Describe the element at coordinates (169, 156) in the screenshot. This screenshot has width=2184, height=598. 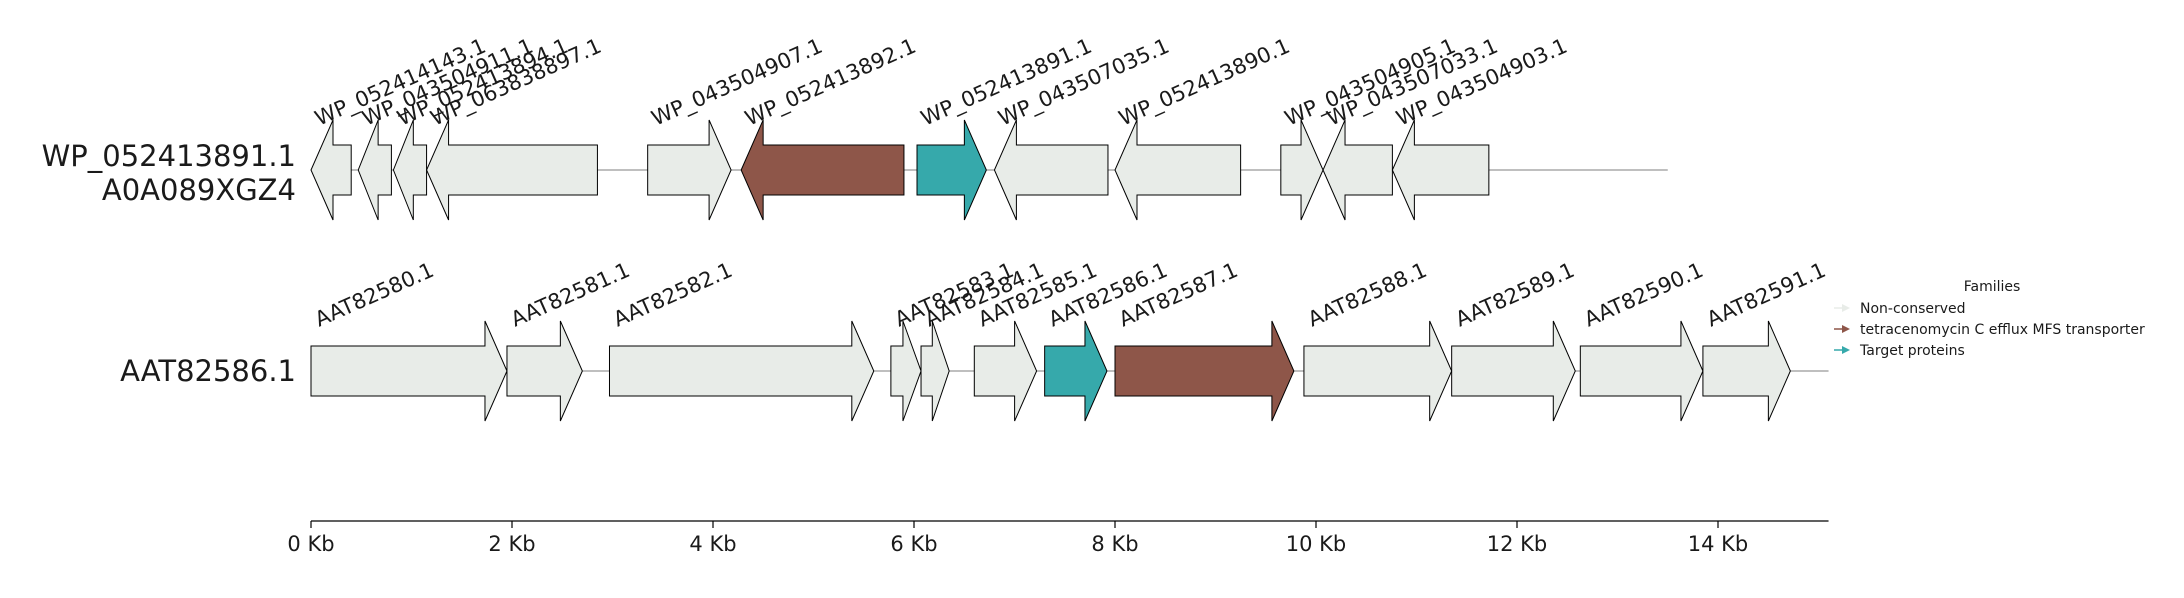
I see `track-label: WP_052413891.1` at that location.